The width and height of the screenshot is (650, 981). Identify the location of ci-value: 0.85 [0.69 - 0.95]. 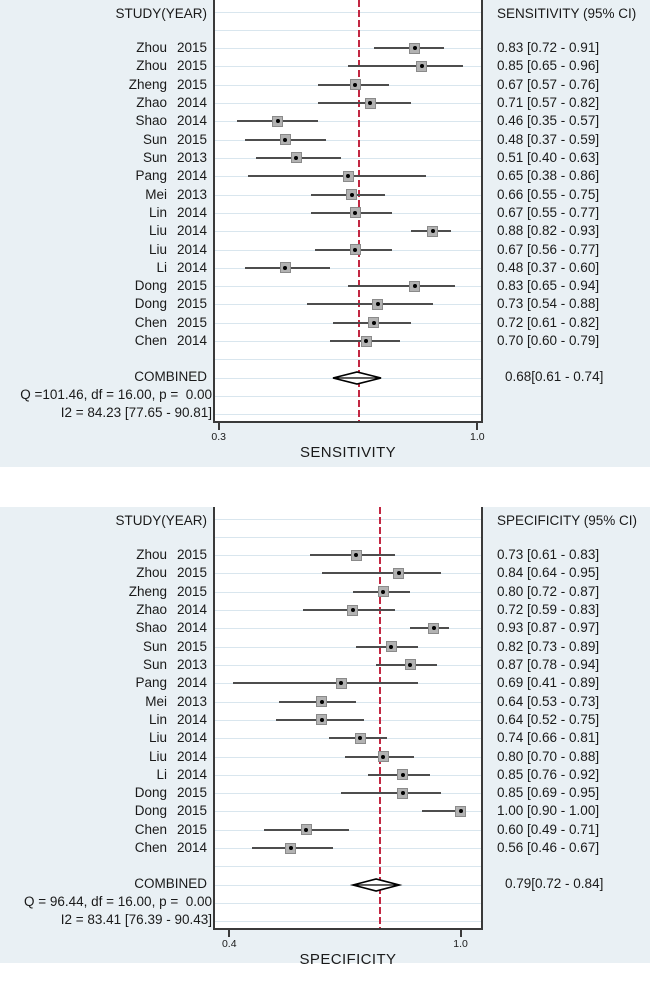
(548, 793).